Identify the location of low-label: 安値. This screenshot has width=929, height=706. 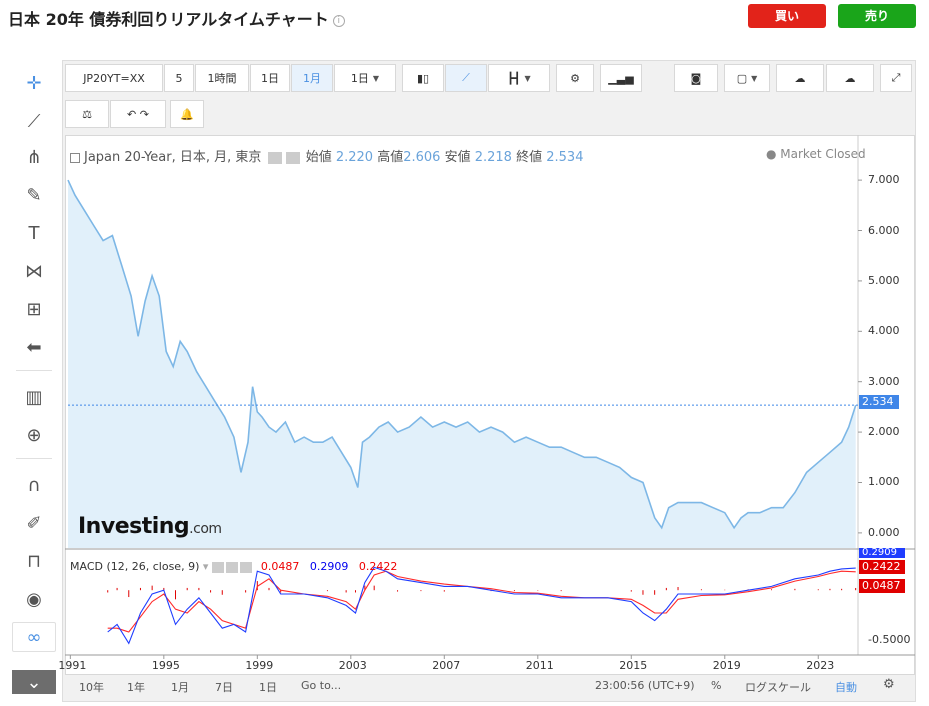
(457, 157).